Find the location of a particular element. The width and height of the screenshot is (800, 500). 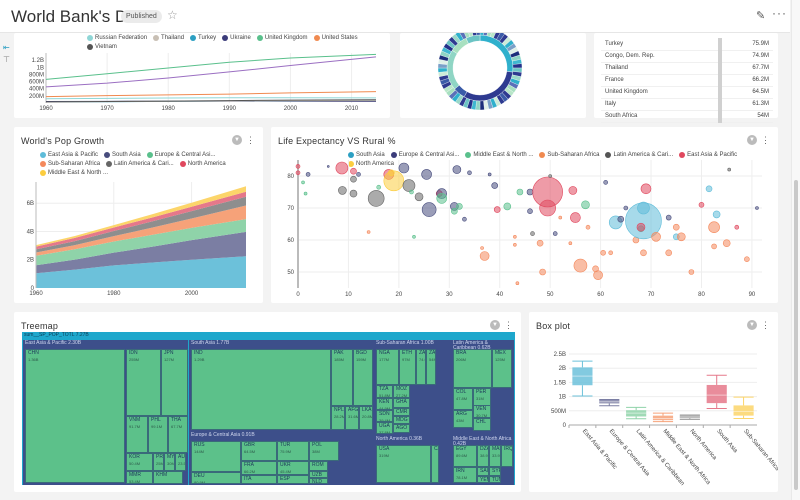

filter-icon: ⊤ is located at coordinates (6, 59).